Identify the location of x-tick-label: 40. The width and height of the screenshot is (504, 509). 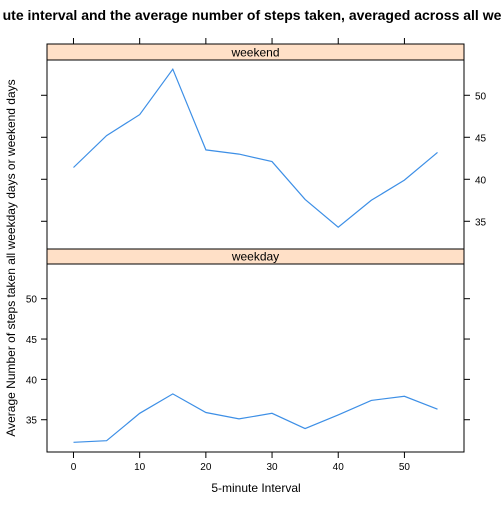
(339, 467).